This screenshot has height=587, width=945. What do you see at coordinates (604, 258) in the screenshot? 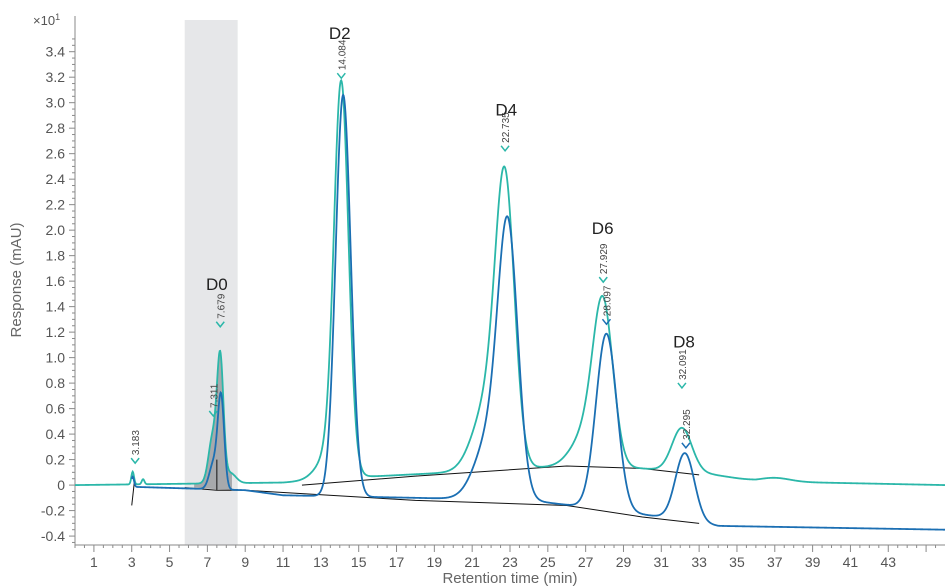
I see `retention-time-label: 27.929` at bounding box center [604, 258].